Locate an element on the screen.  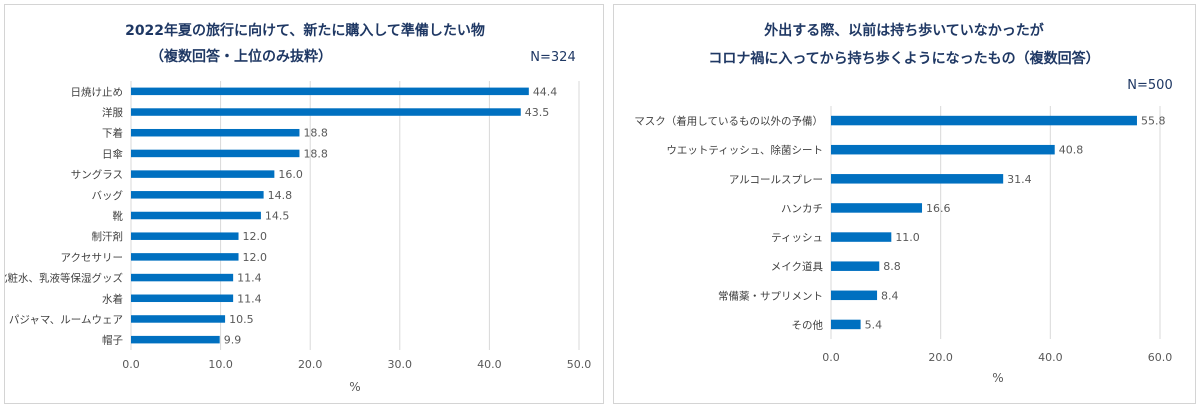
category-label: 日傘 is located at coordinates (112, 154).